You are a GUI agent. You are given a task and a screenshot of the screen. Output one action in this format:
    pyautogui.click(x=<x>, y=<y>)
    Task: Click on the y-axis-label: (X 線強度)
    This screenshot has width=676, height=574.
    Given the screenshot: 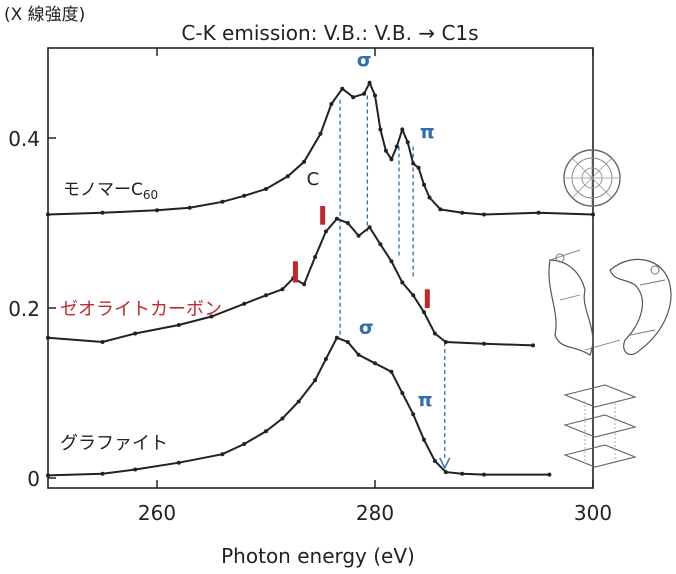 What is the action you would take?
    pyautogui.click(x=44, y=15)
    